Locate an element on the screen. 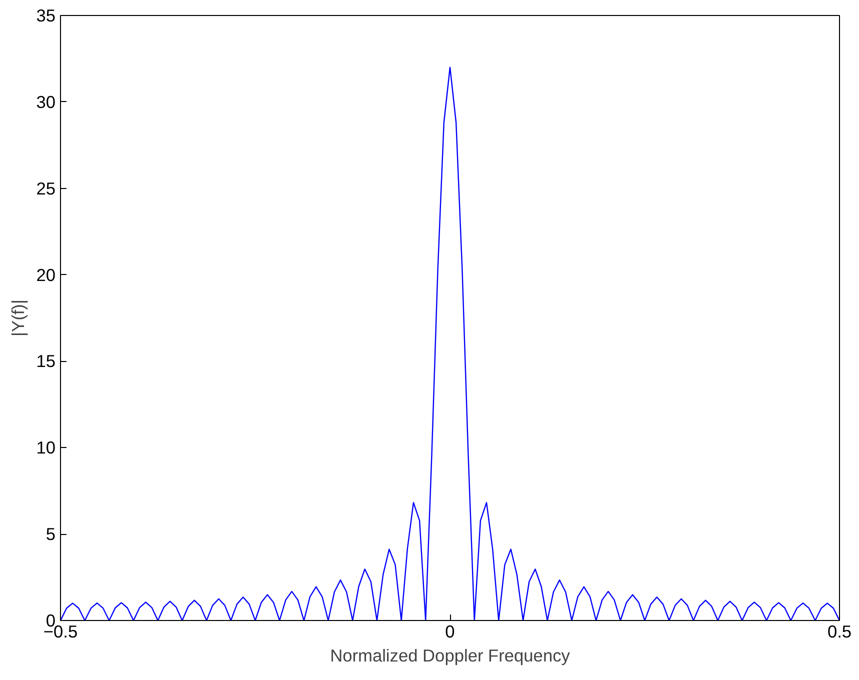  y-axis-title: |Y(f)| is located at coordinates (18, 318).